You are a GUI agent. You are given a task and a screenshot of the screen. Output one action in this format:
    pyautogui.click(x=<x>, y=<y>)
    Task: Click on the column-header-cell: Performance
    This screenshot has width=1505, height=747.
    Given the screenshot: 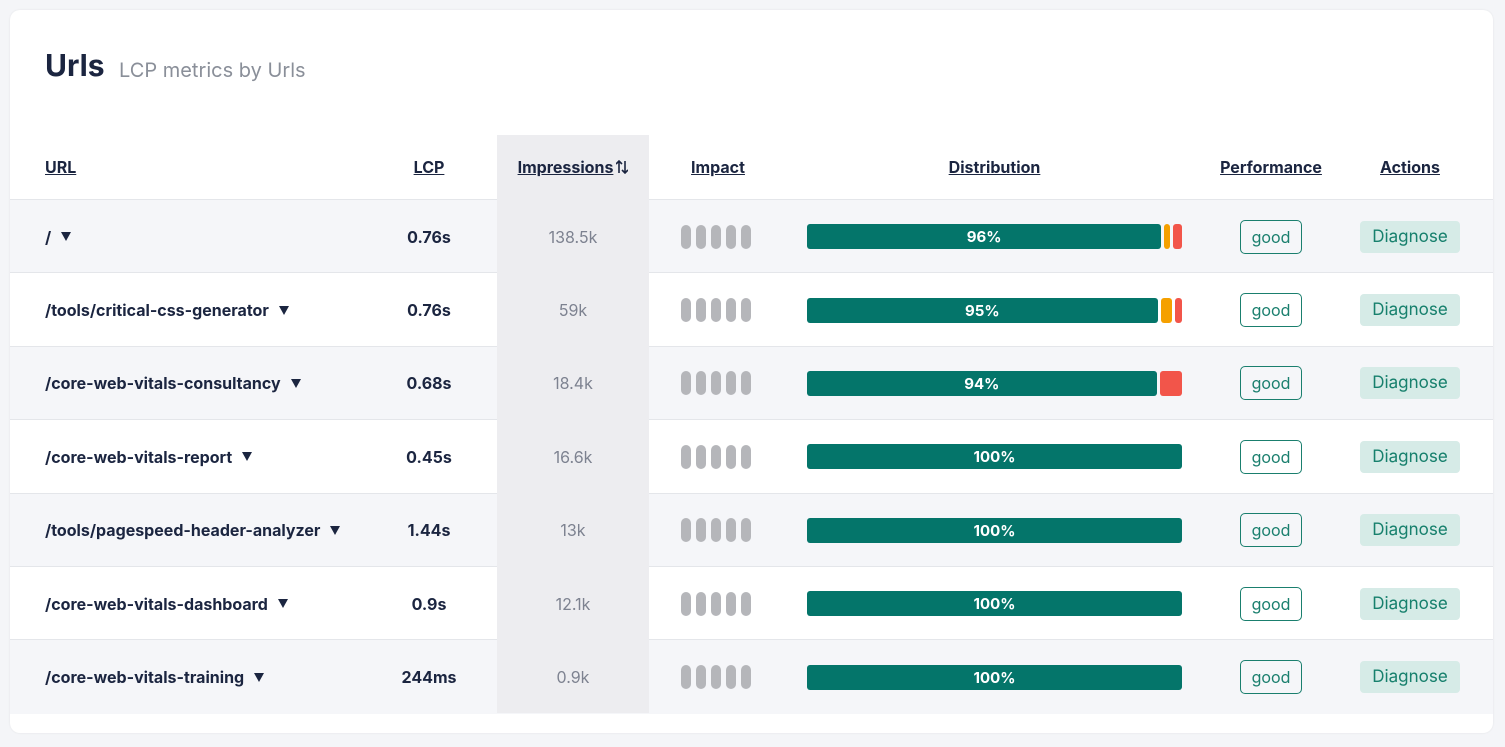 What is the action you would take?
    pyautogui.click(x=1271, y=167)
    